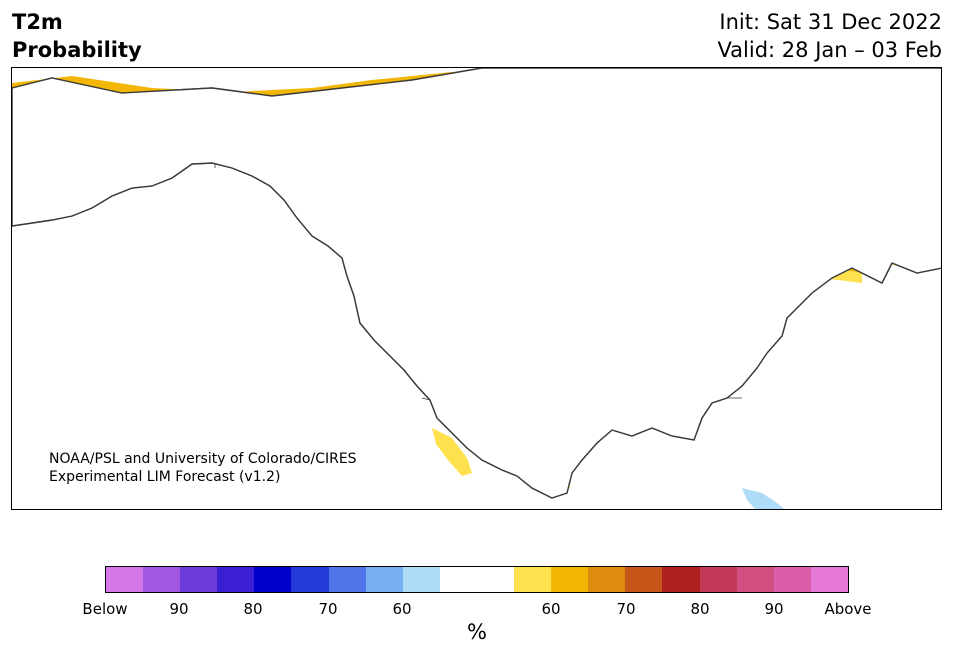 The image size is (953, 659). I want to click on tick-below-80: 80, so click(253, 609).